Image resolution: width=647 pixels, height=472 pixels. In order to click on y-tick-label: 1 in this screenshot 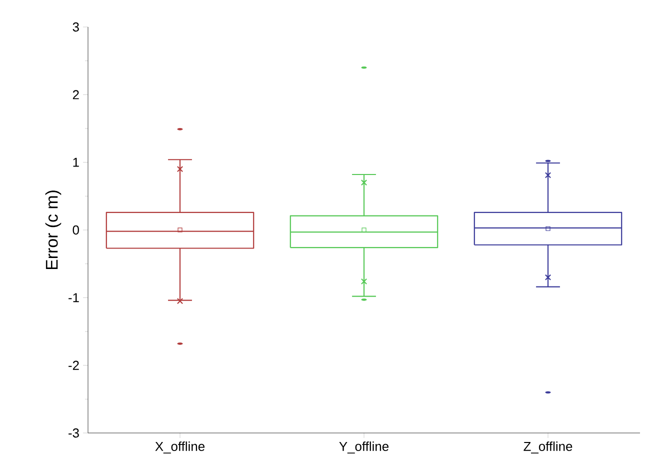, I will do `click(76, 162)`.